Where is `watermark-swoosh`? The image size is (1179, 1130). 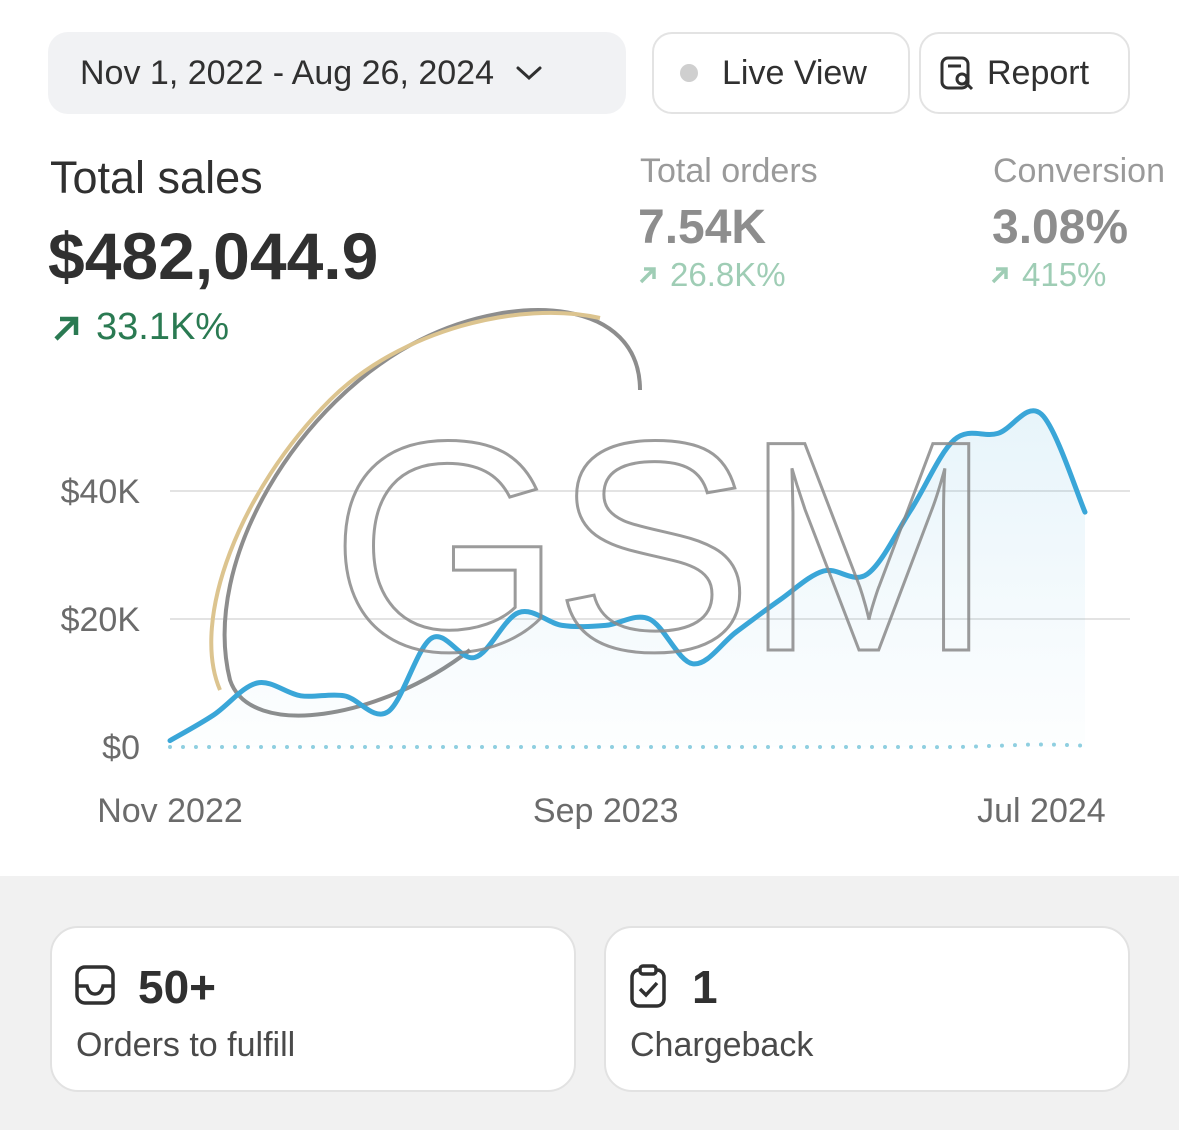
watermark-swoosh is located at coordinates (405, 500).